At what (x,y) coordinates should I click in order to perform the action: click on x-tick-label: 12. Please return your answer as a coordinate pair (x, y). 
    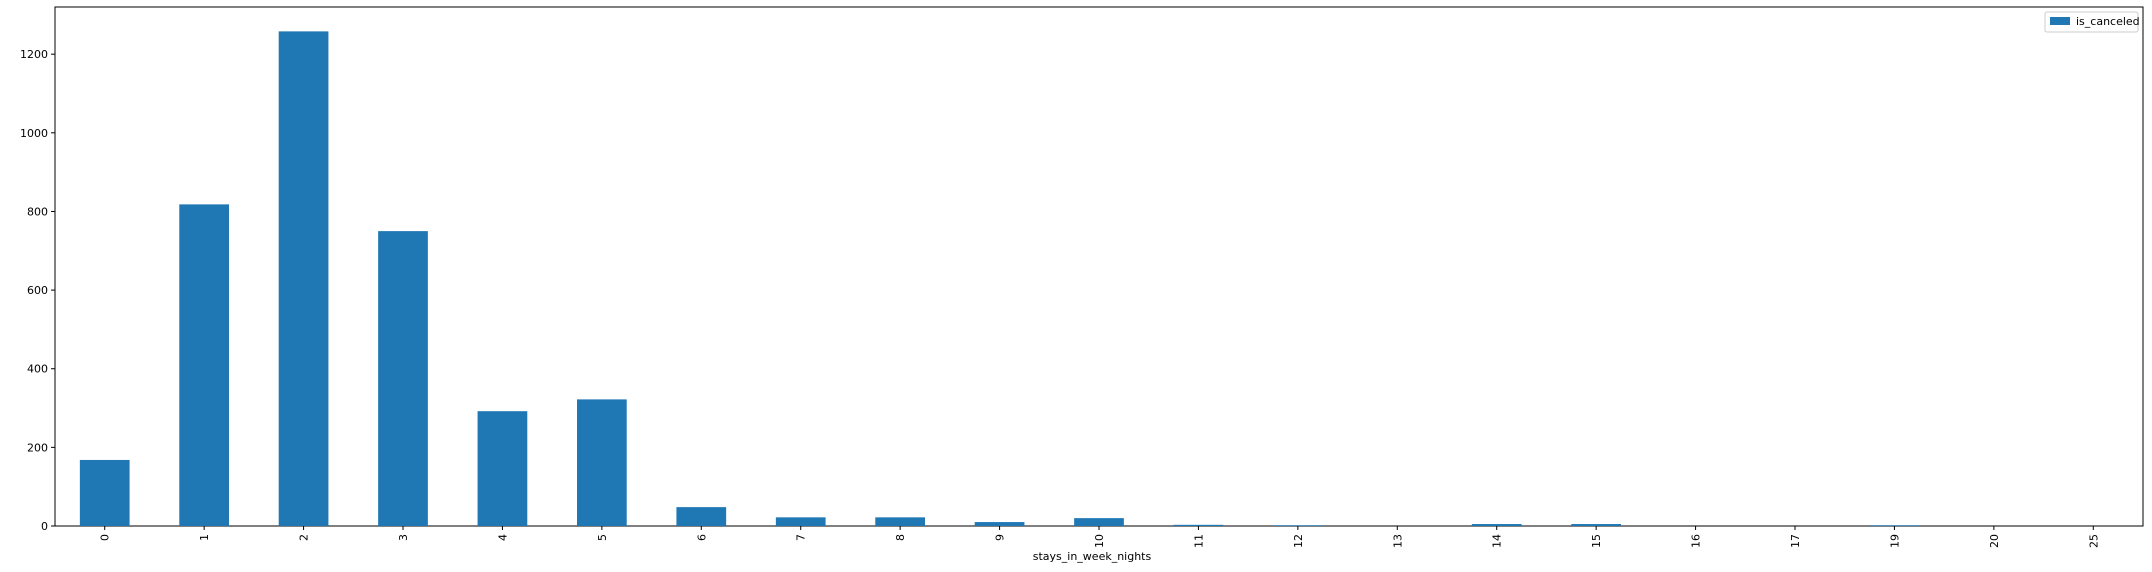
    Looking at the image, I should click on (1298, 541).